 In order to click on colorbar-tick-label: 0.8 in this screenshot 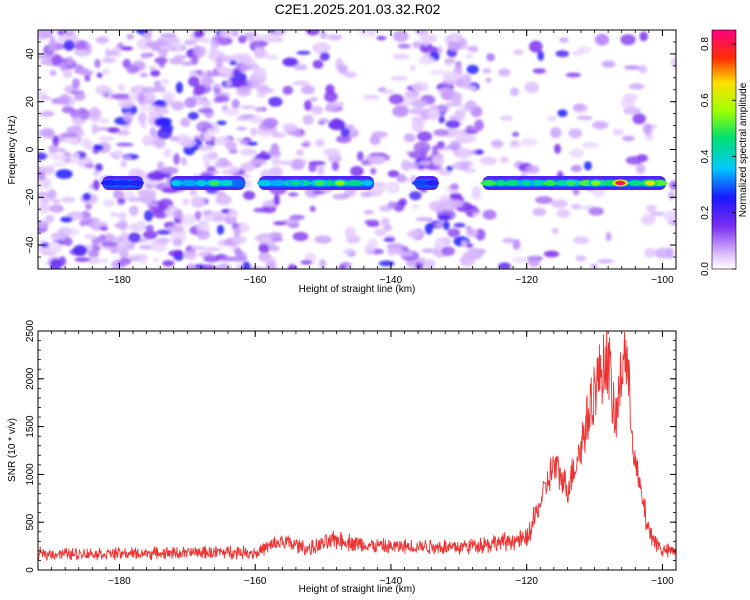, I will do `click(705, 44)`.